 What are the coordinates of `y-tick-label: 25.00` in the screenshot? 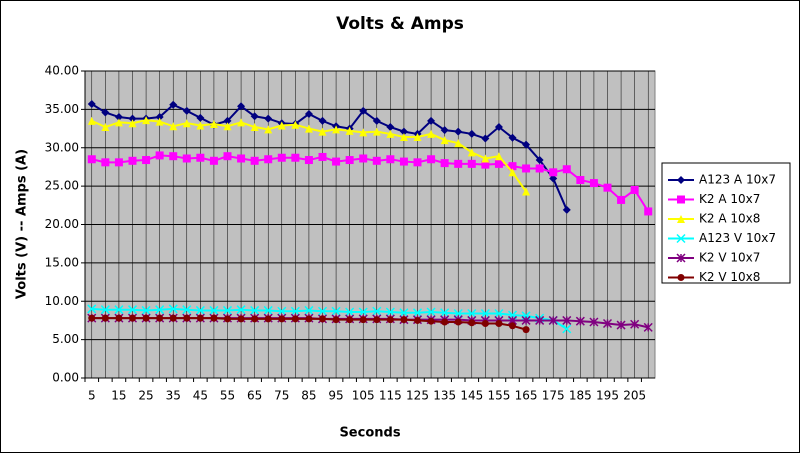 It's located at (62, 186).